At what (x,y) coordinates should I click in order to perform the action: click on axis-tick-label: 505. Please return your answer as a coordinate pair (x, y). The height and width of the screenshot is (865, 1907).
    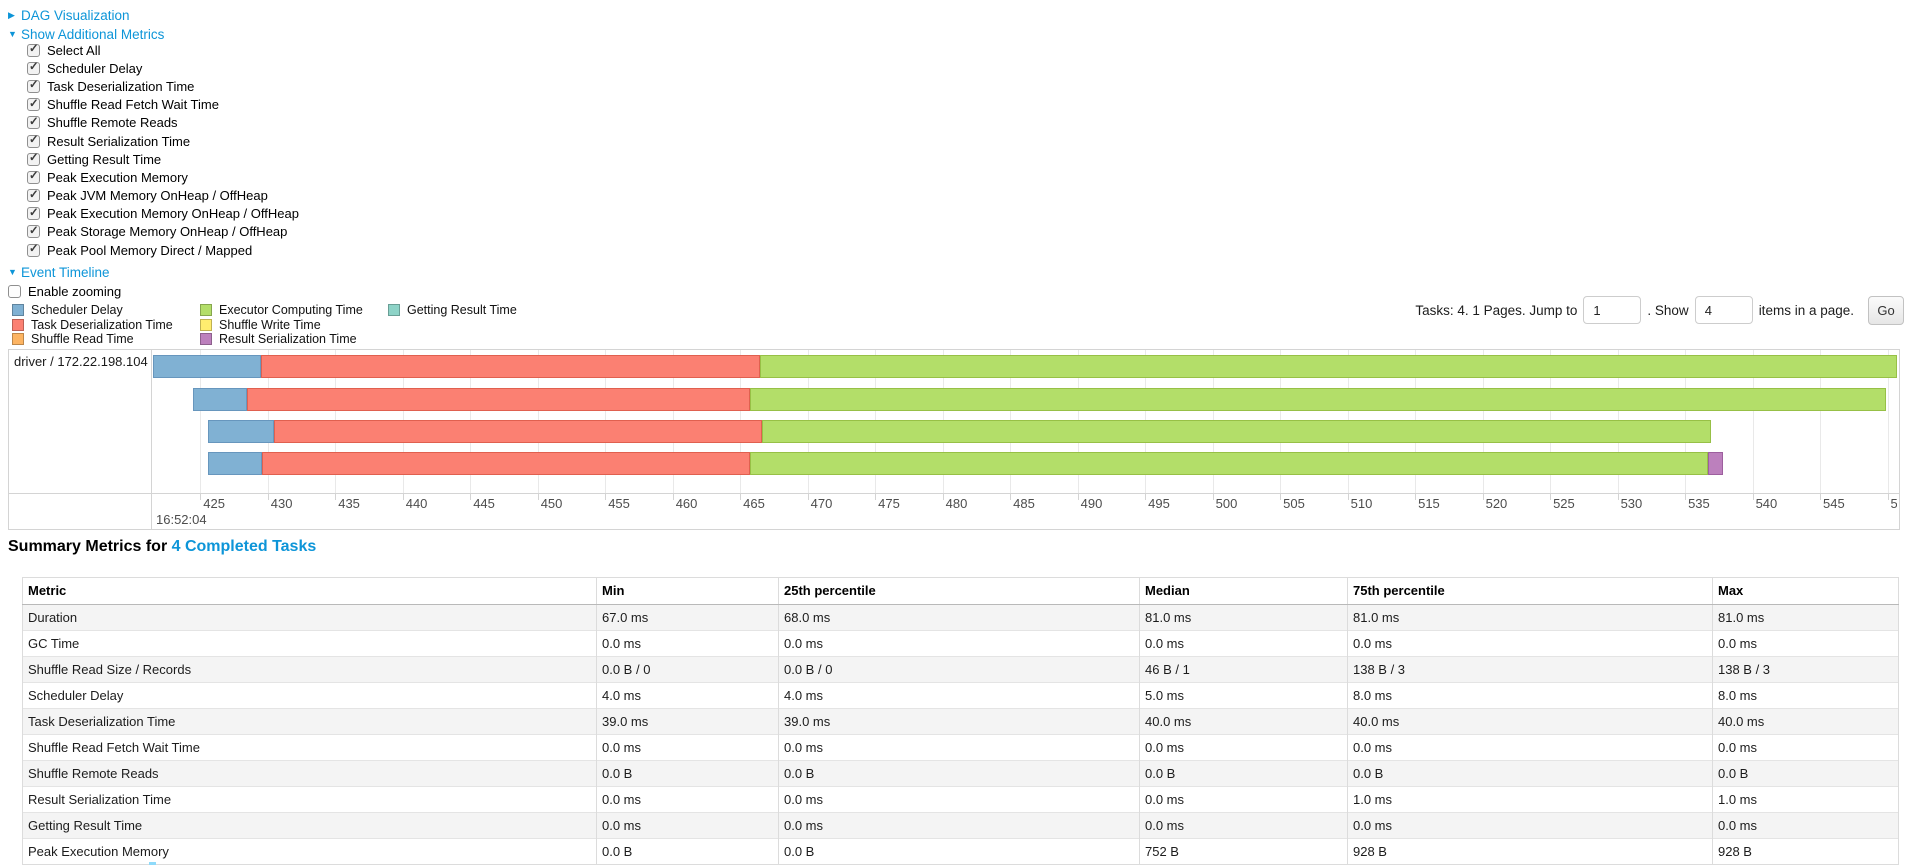
    Looking at the image, I should click on (1294, 503).